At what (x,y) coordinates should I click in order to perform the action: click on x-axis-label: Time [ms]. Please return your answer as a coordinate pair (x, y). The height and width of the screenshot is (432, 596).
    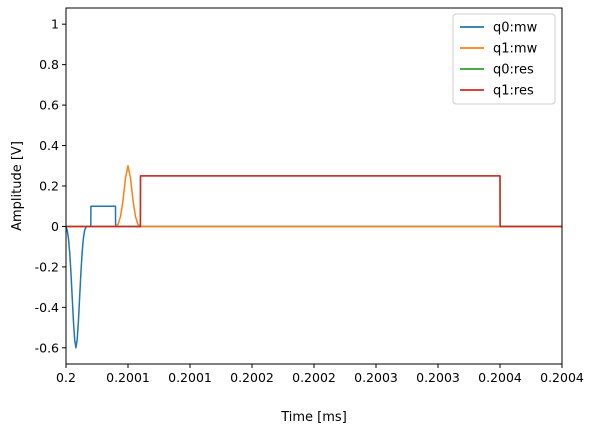
    Looking at the image, I should click on (313, 417).